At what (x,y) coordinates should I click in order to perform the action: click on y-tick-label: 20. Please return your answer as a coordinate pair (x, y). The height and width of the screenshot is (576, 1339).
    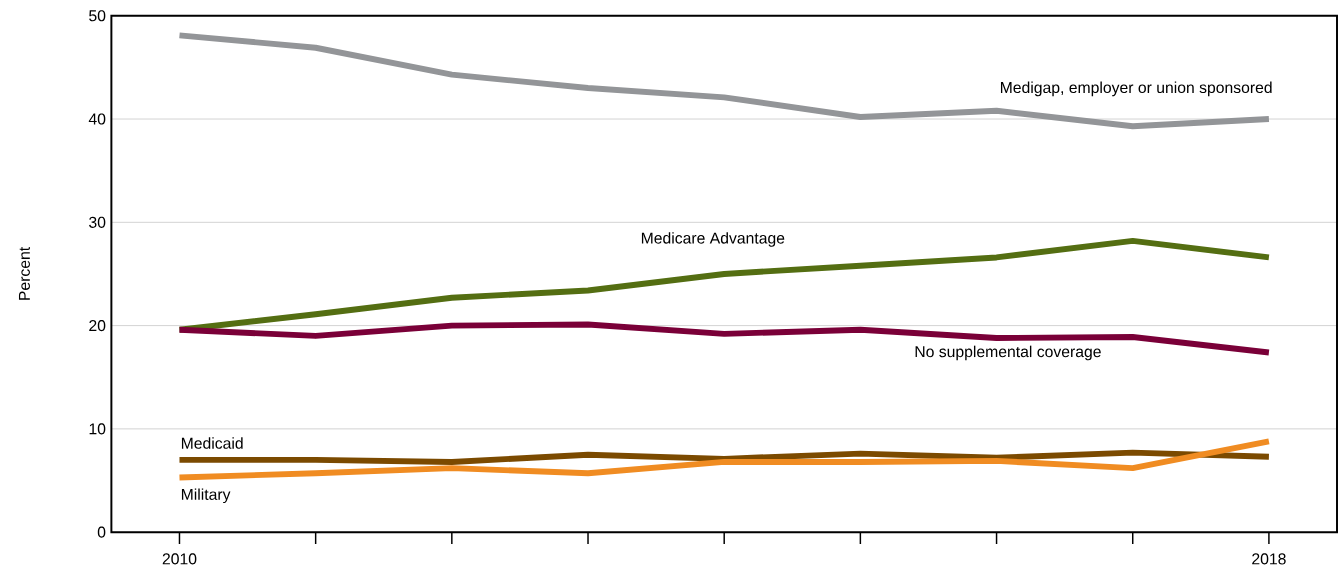
    Looking at the image, I should click on (97, 325).